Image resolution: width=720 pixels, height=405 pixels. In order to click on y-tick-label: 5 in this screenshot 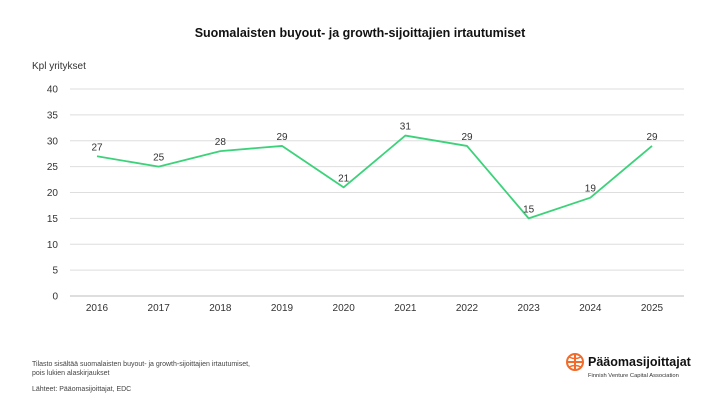, I will do `click(55, 271)`.